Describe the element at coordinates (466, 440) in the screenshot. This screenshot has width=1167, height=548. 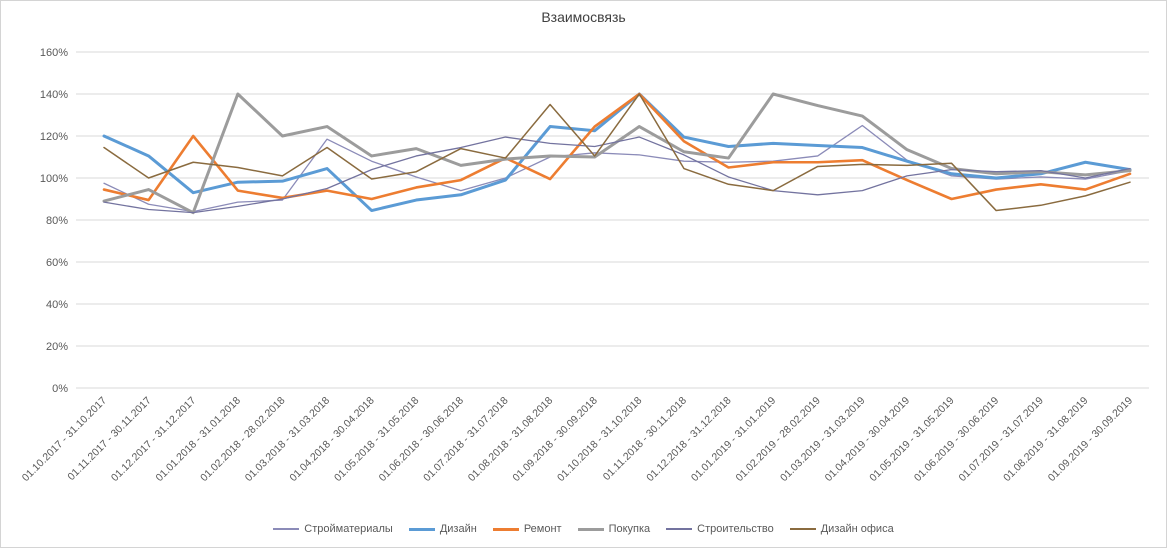
I see `x-axis-label: 01.07.2018 - 31.07.2018` at that location.